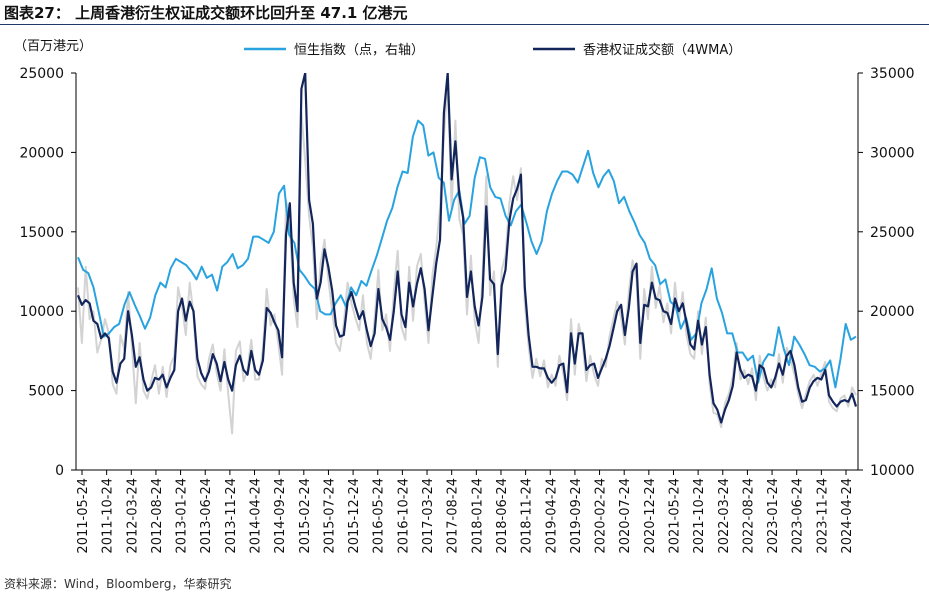  I want to click on x-axis-tick-label: 2016-05-24, so click(379, 516).